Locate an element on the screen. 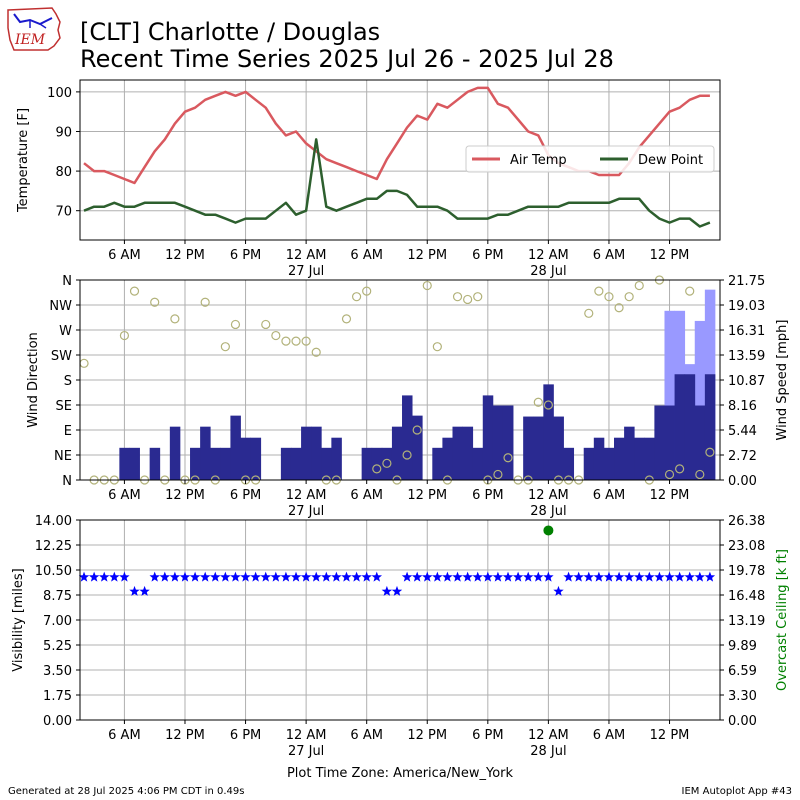  y2-tick-label: 13.59 is located at coordinates (746, 356).